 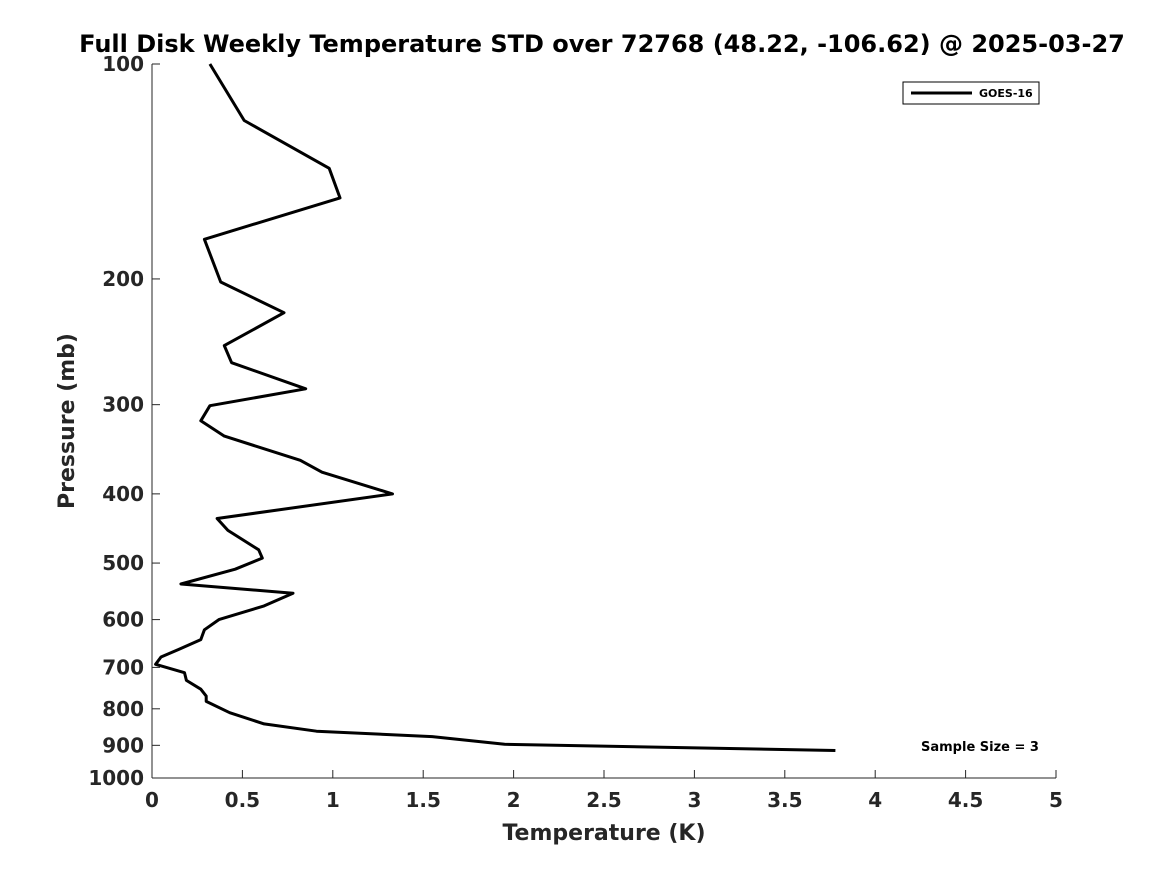 What do you see at coordinates (694, 800) in the screenshot?
I see `x-tick-label: 3` at bounding box center [694, 800].